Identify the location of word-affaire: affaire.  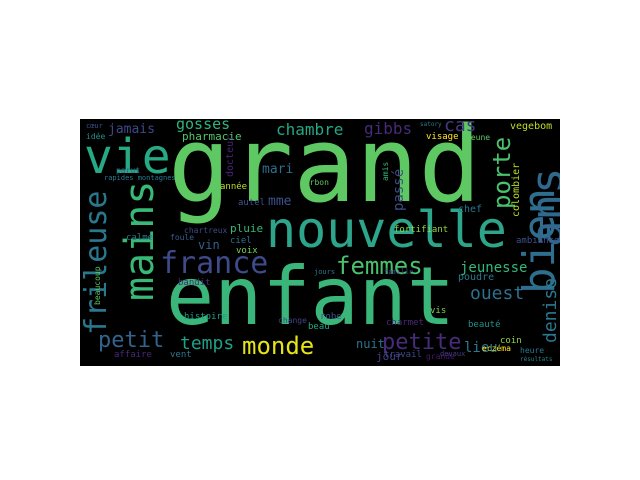
(133, 355).